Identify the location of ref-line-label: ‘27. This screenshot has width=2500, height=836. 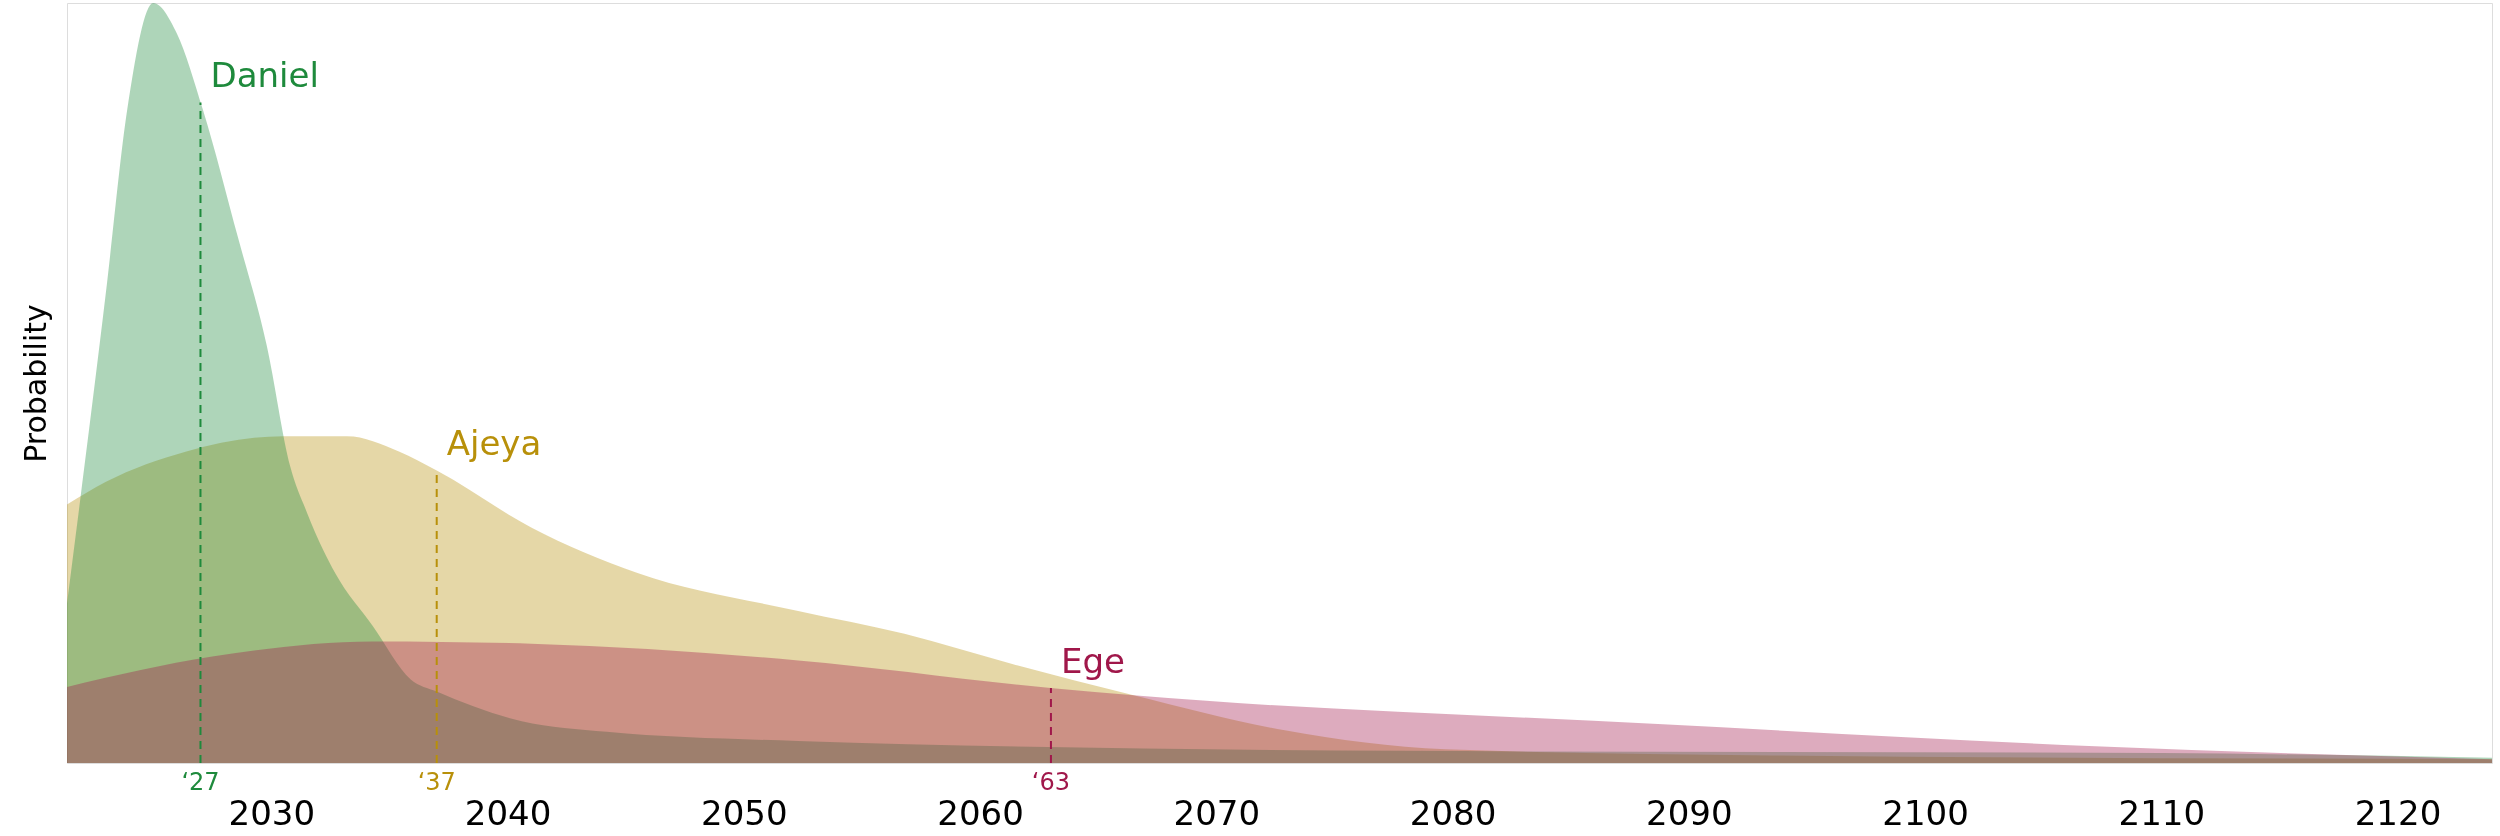
(200, 782).